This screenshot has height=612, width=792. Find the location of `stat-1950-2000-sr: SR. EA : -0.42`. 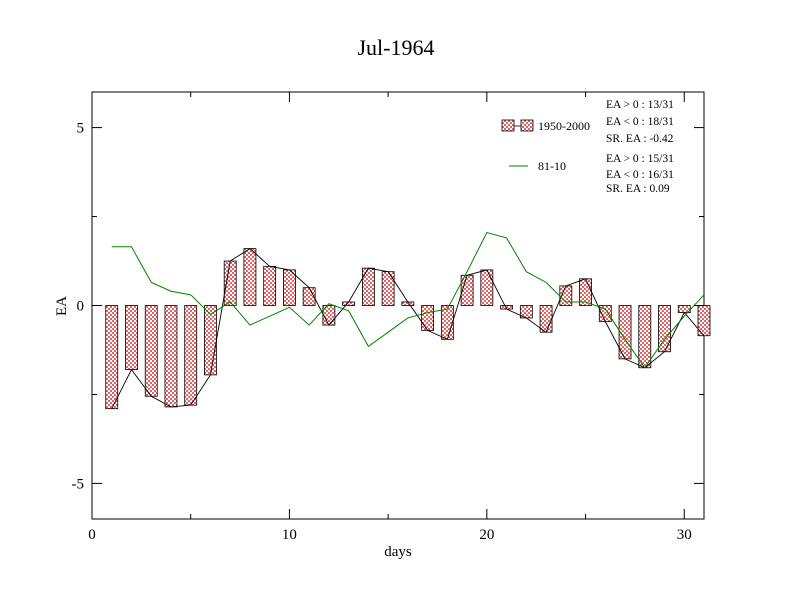

stat-1950-2000-sr: SR. EA : -0.42 is located at coordinates (640, 139).